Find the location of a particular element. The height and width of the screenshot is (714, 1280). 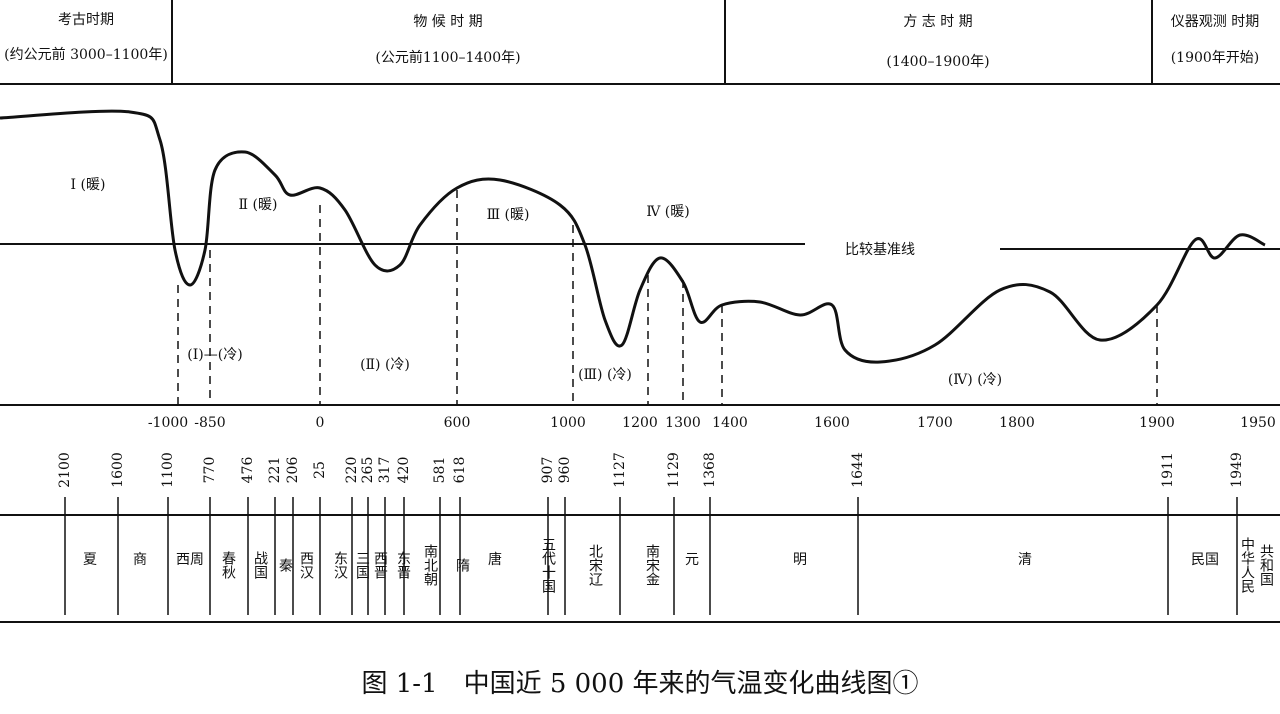

dynasty-name: 春秋 is located at coordinates (228, 565).